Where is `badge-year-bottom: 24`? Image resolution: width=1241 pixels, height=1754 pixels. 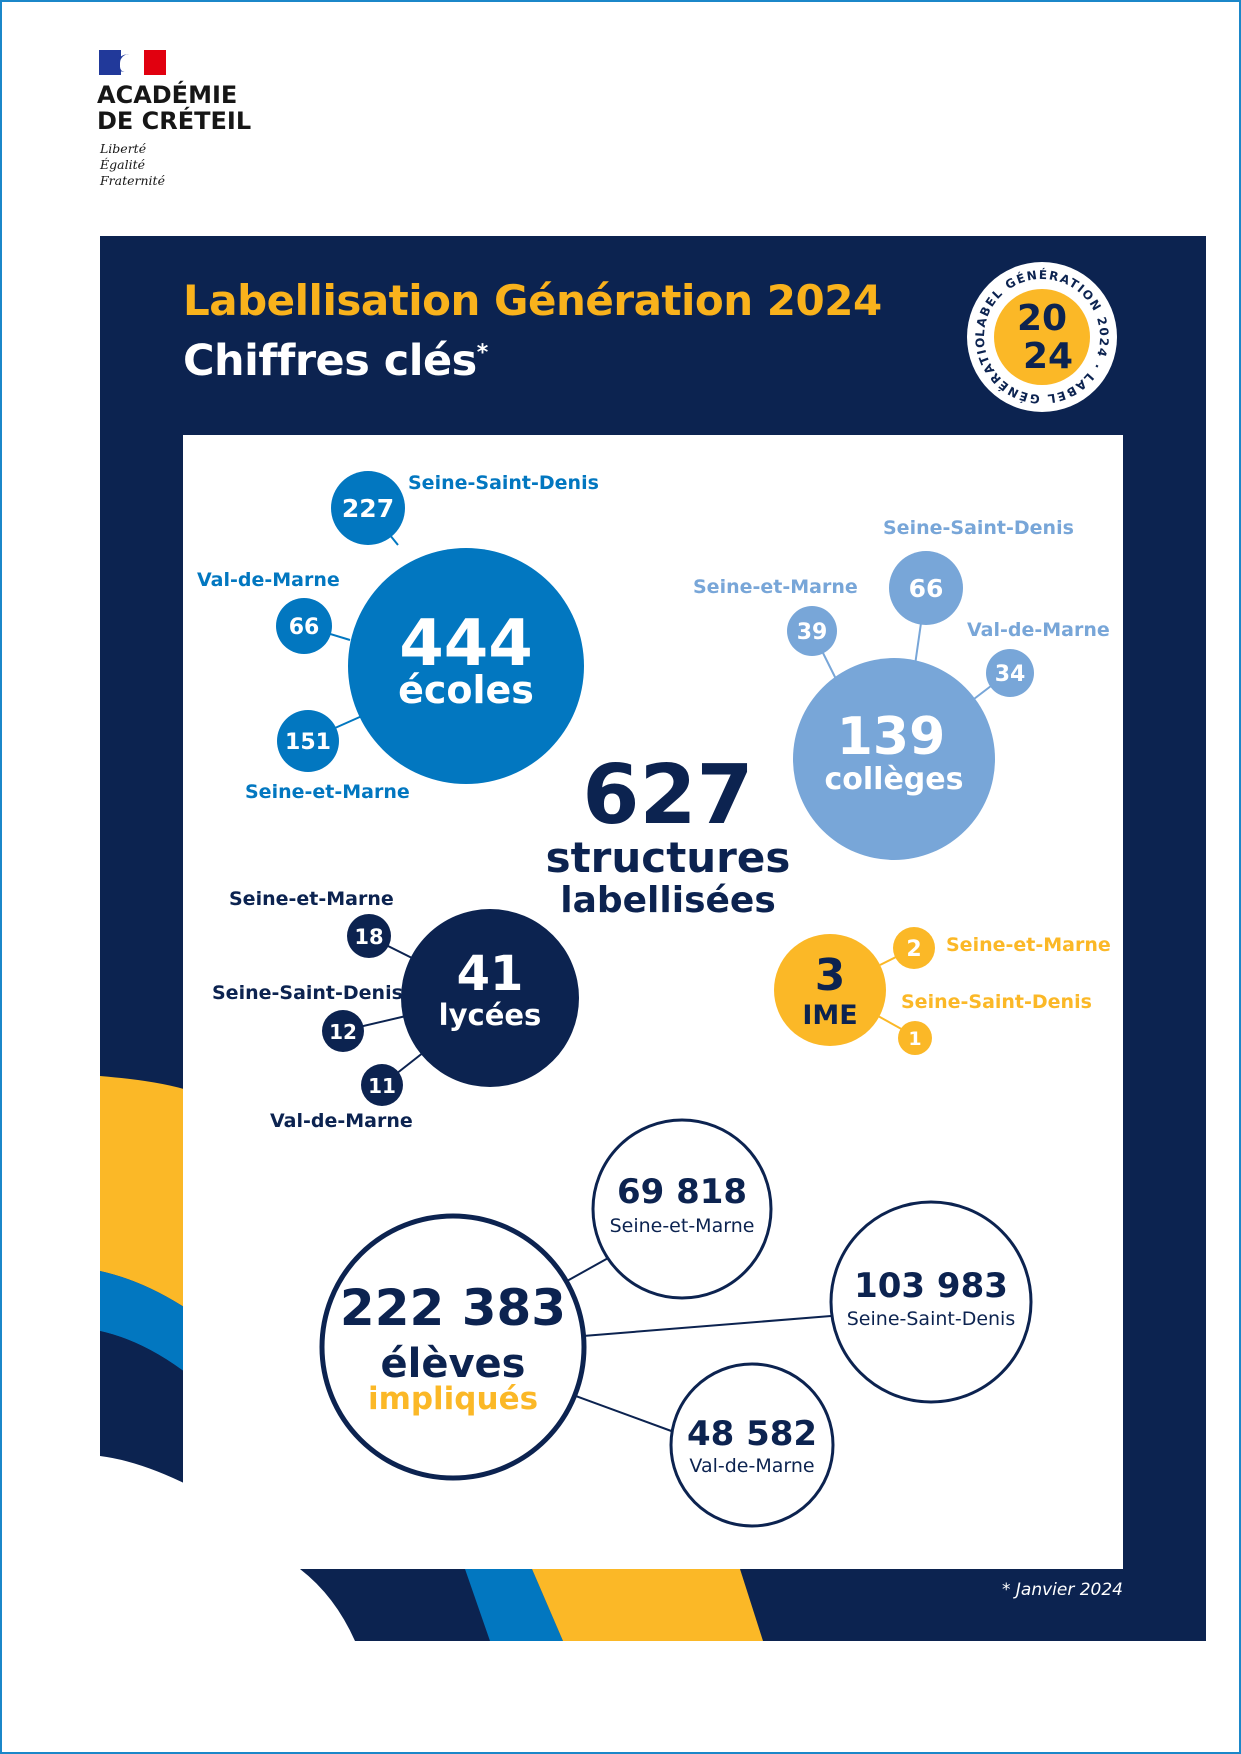
badge-year-bottom: 24 is located at coordinates (1048, 356).